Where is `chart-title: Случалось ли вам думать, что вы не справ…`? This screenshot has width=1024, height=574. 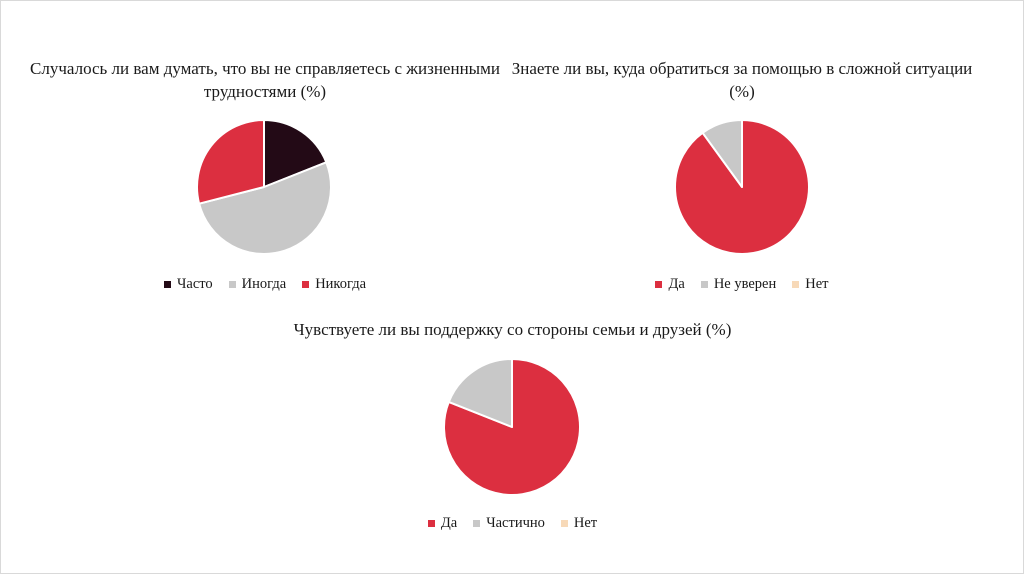
chart-title: Случалось ли вам думать, что вы не справ… is located at coordinates (265, 80).